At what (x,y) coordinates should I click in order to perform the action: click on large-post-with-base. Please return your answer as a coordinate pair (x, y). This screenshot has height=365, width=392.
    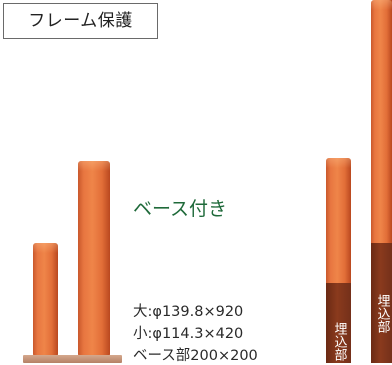
    Looking at the image, I should click on (94, 259).